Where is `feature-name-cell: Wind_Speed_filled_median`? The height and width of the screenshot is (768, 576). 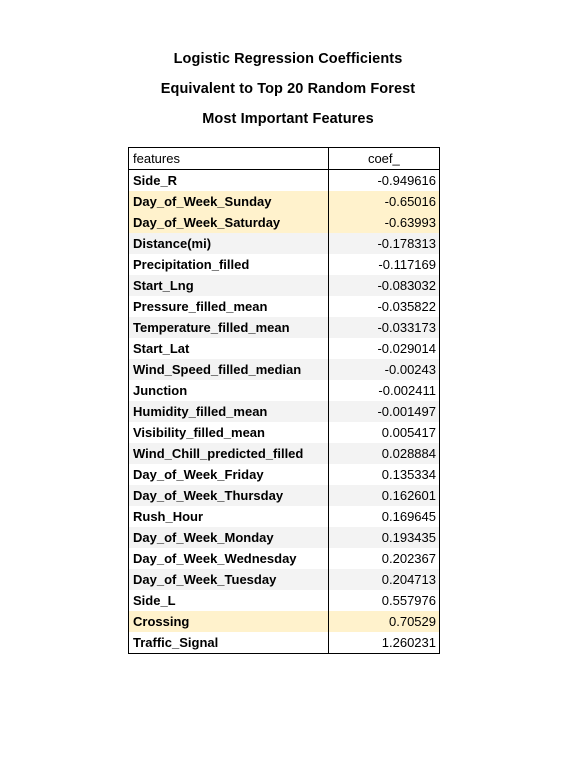 feature-name-cell: Wind_Speed_filled_median is located at coordinates (228, 369).